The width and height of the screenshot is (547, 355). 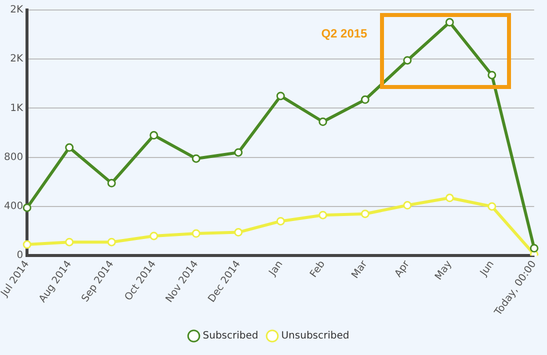 I want to click on x-tick-label: Apr, so click(x=402, y=269).